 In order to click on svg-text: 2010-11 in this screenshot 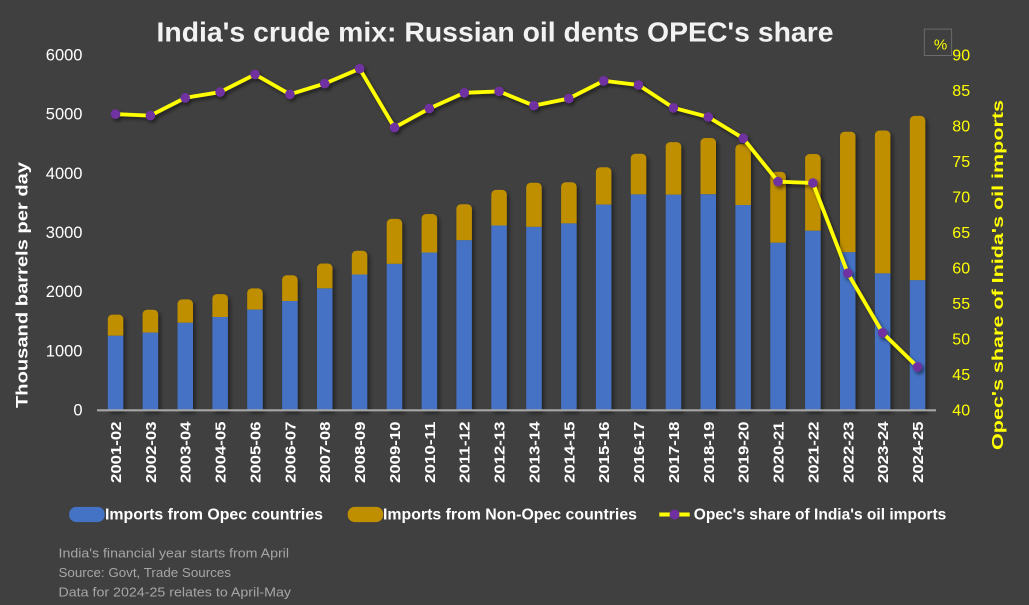, I will do `click(430, 453)`.